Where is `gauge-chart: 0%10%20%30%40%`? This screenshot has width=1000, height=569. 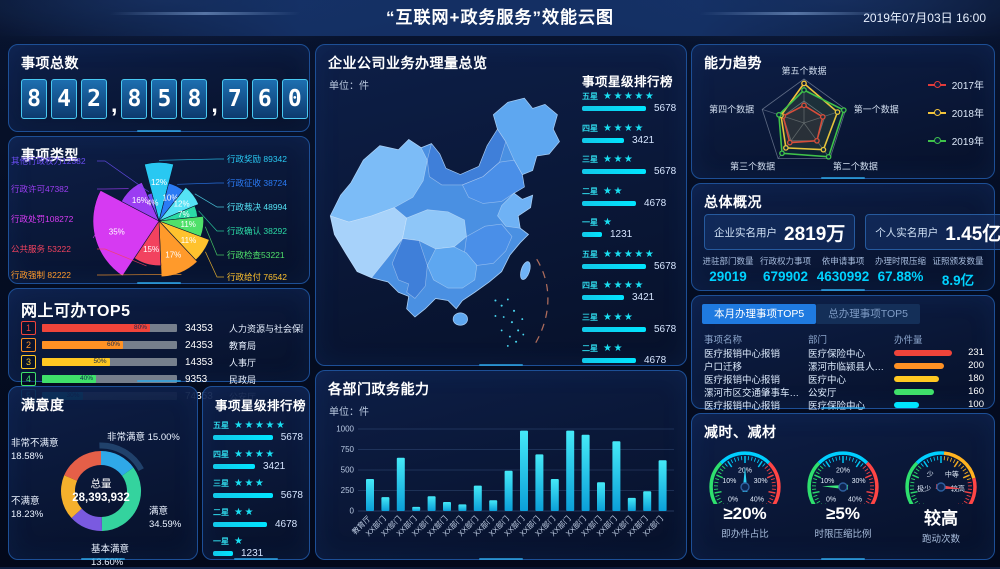
gauge-chart: 0%10%20%30%40% is located at coordinates (745, 471).